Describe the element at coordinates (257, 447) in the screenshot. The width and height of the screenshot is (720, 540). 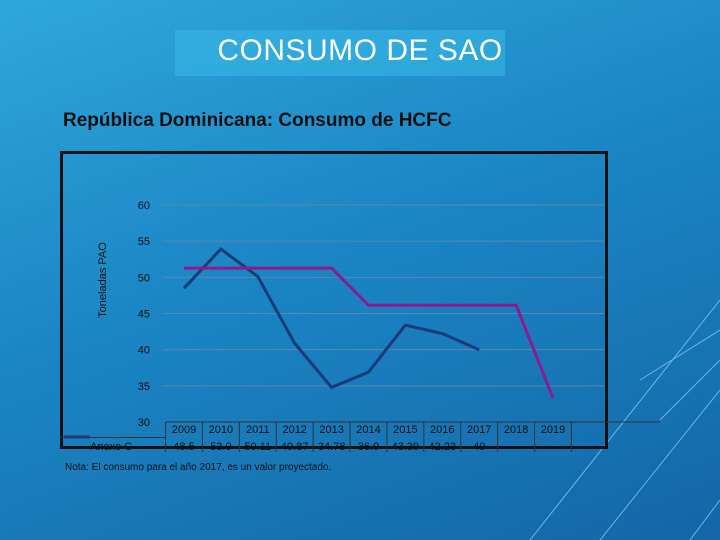
I see `data-label: 50.11` at that location.